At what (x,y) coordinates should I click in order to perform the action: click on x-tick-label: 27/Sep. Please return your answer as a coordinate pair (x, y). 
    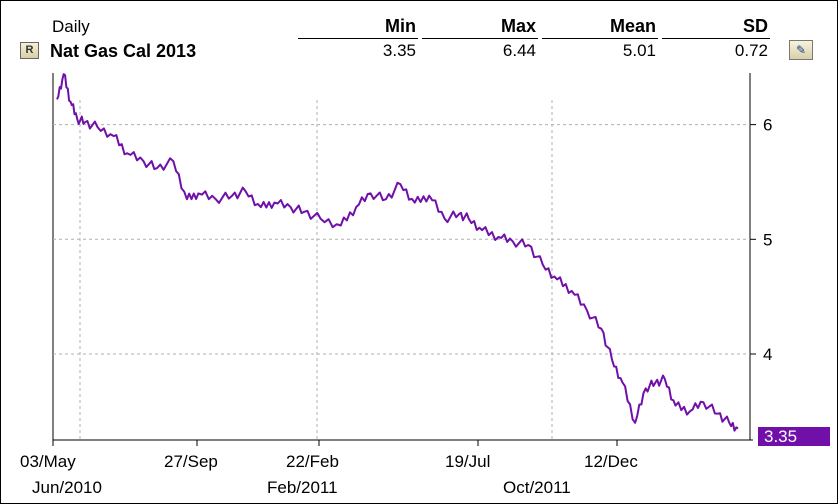
    Looking at the image, I should click on (191, 461).